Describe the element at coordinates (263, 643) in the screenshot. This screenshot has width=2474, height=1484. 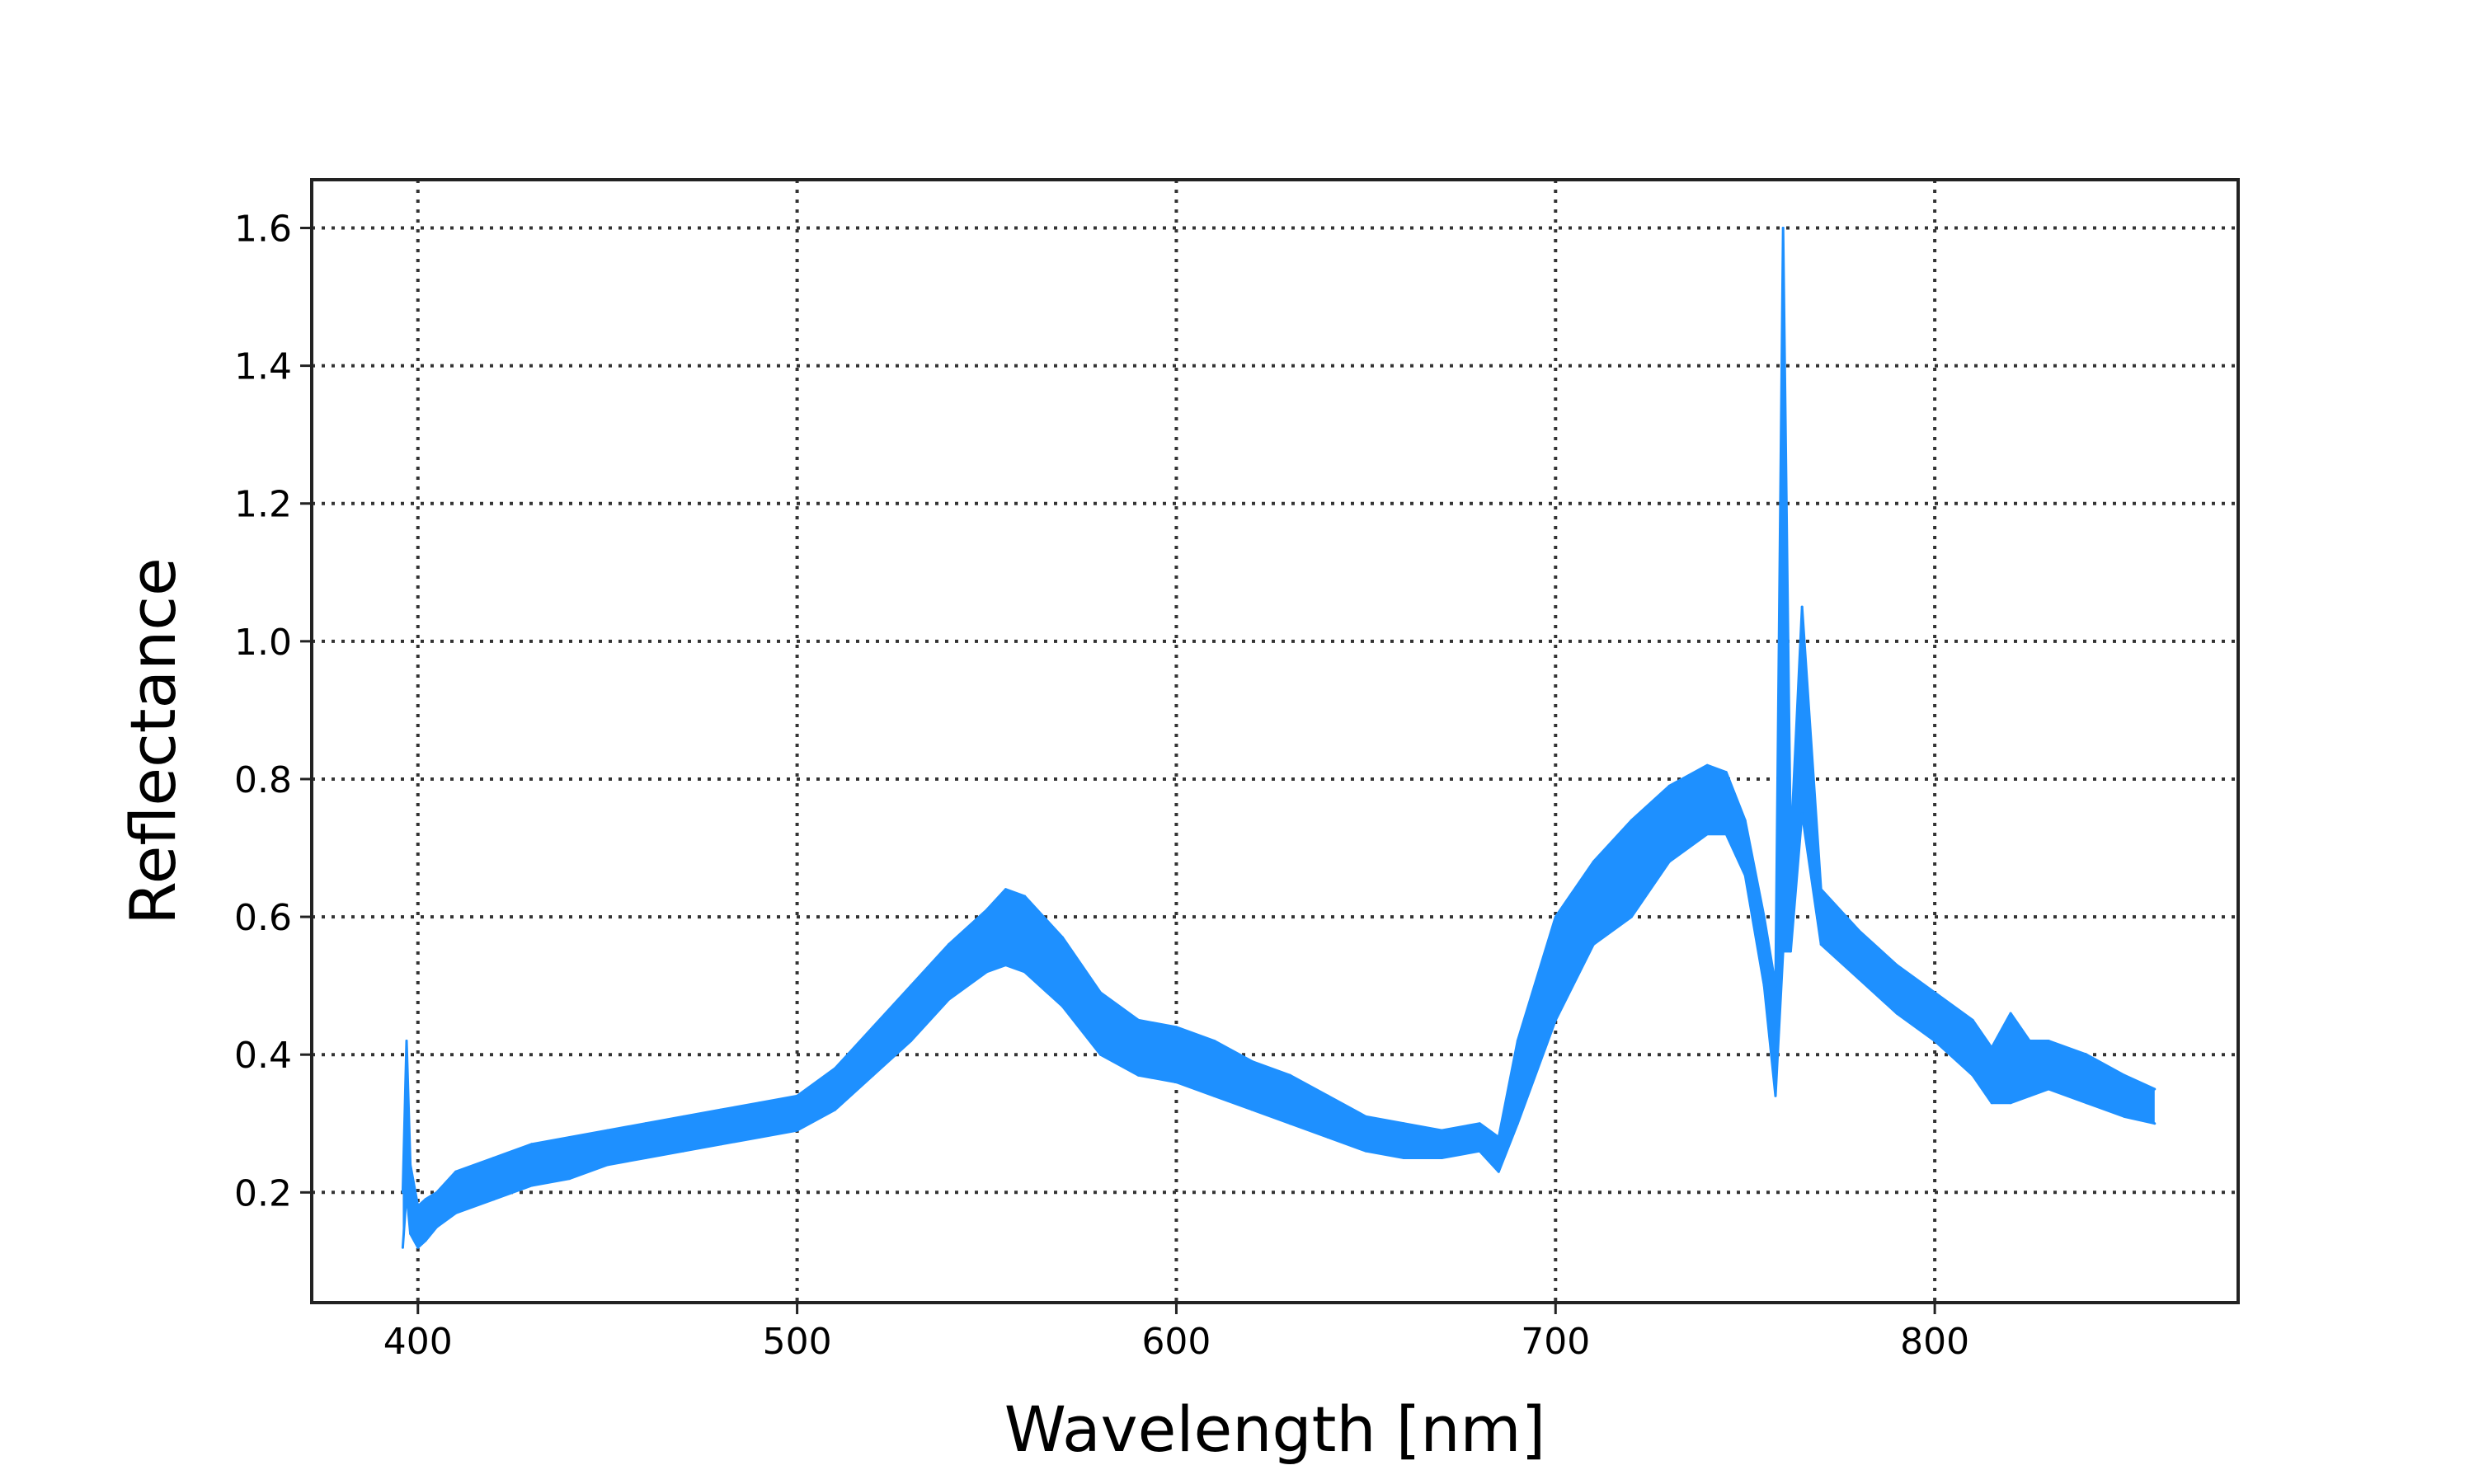
I see `y-tick-label-4: 1.0` at that location.